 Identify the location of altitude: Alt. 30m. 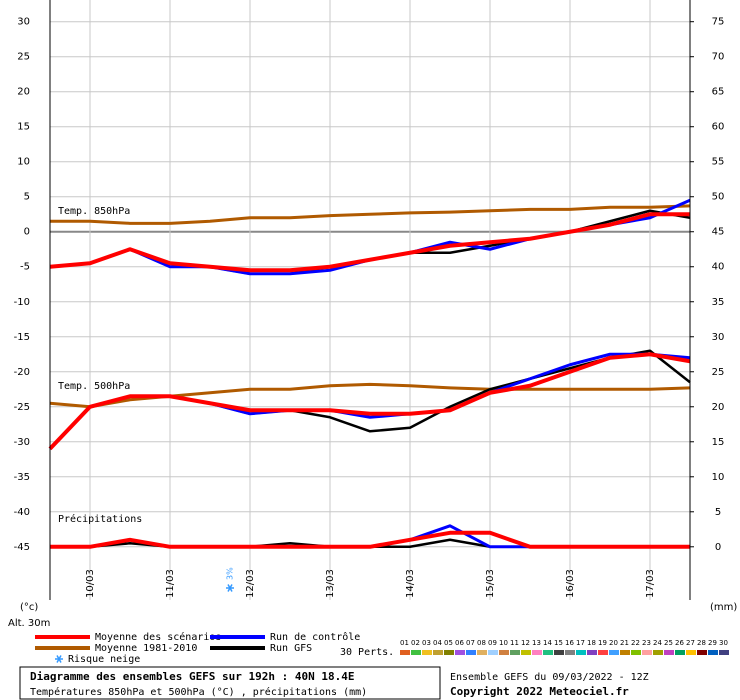
(29, 623).